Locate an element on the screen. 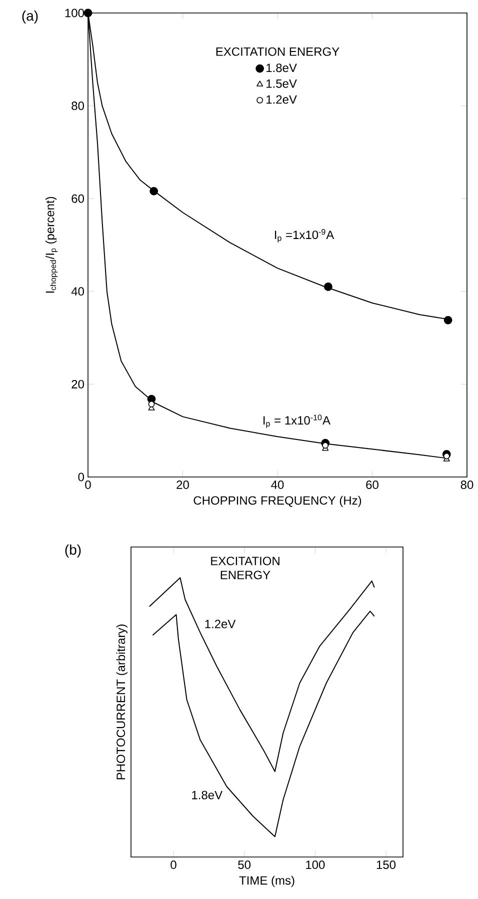 Image resolution: width=478 pixels, height=899 pixels. x-tick-label: 40 is located at coordinates (277, 485).